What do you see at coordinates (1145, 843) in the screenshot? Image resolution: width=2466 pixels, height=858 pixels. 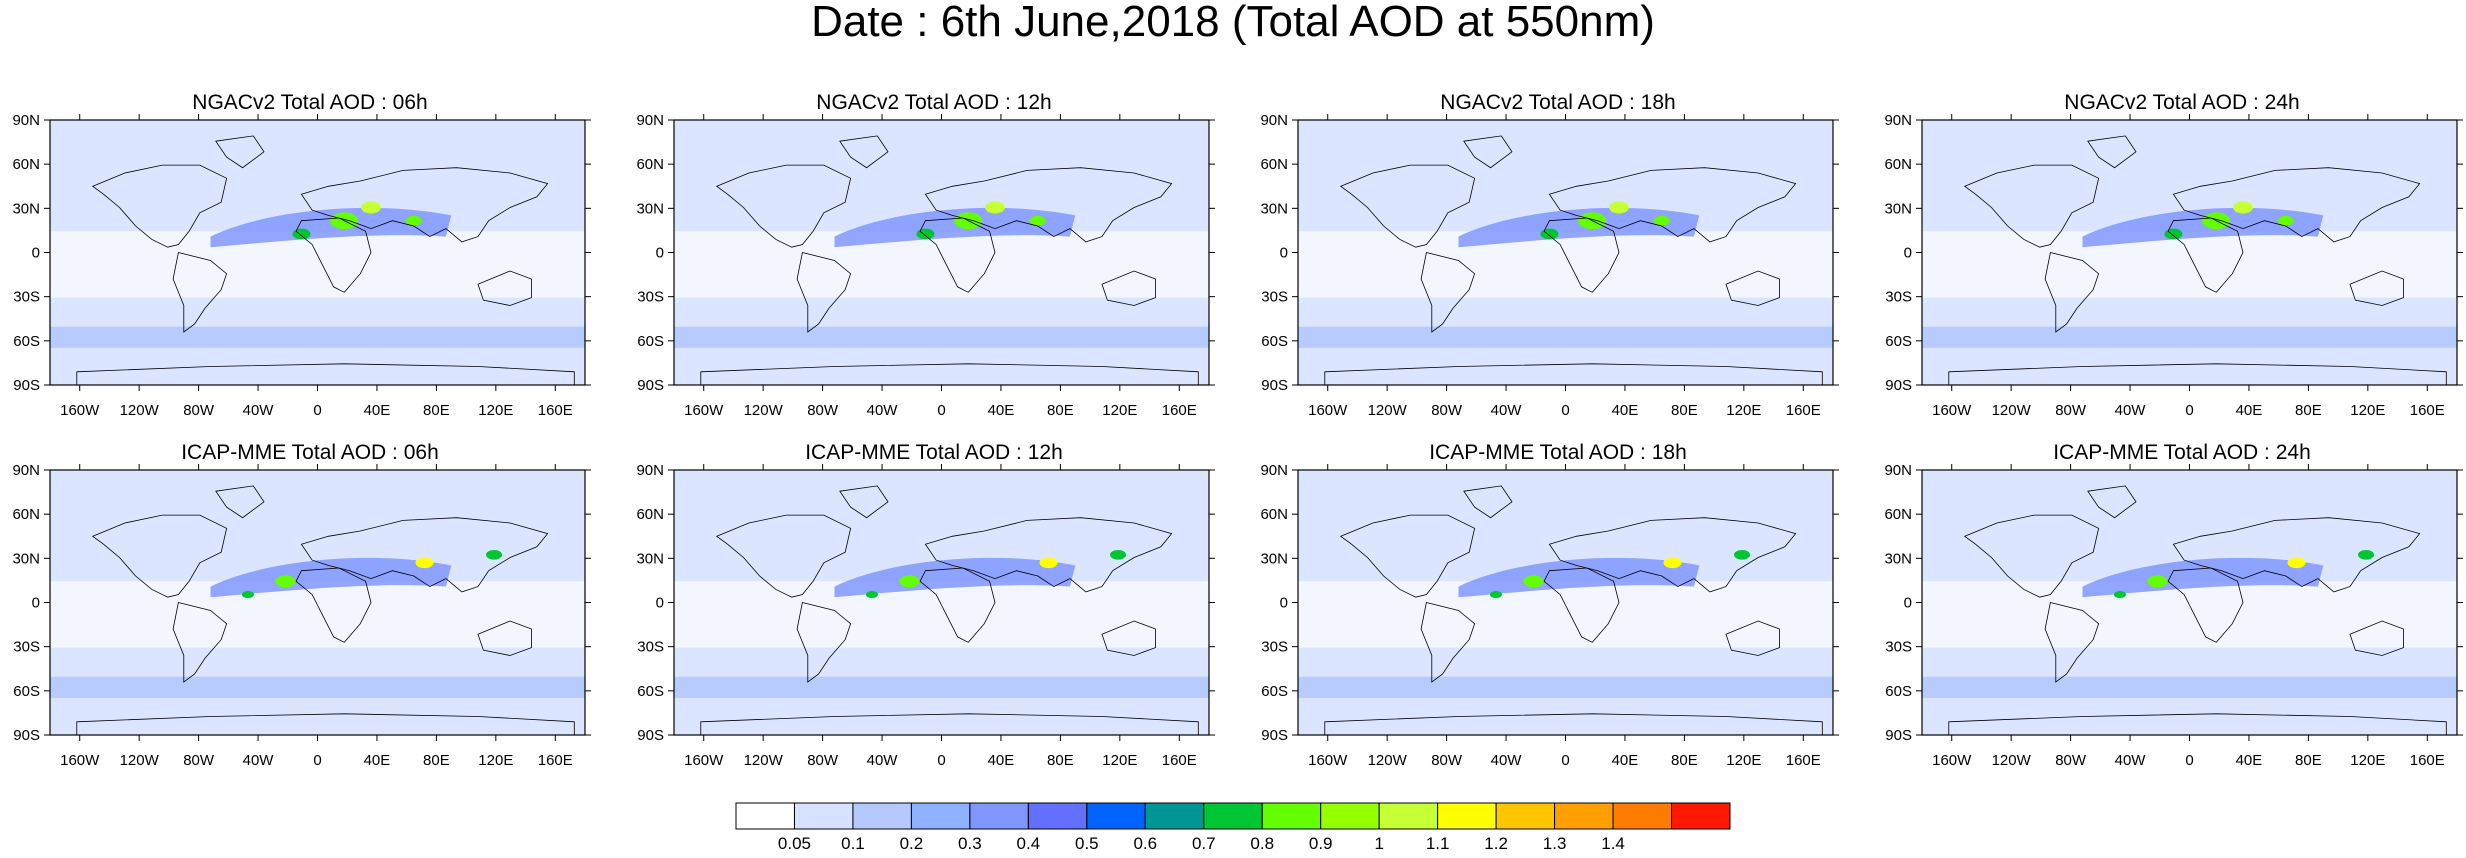 I see `colorbar-label: 0.6` at bounding box center [1145, 843].